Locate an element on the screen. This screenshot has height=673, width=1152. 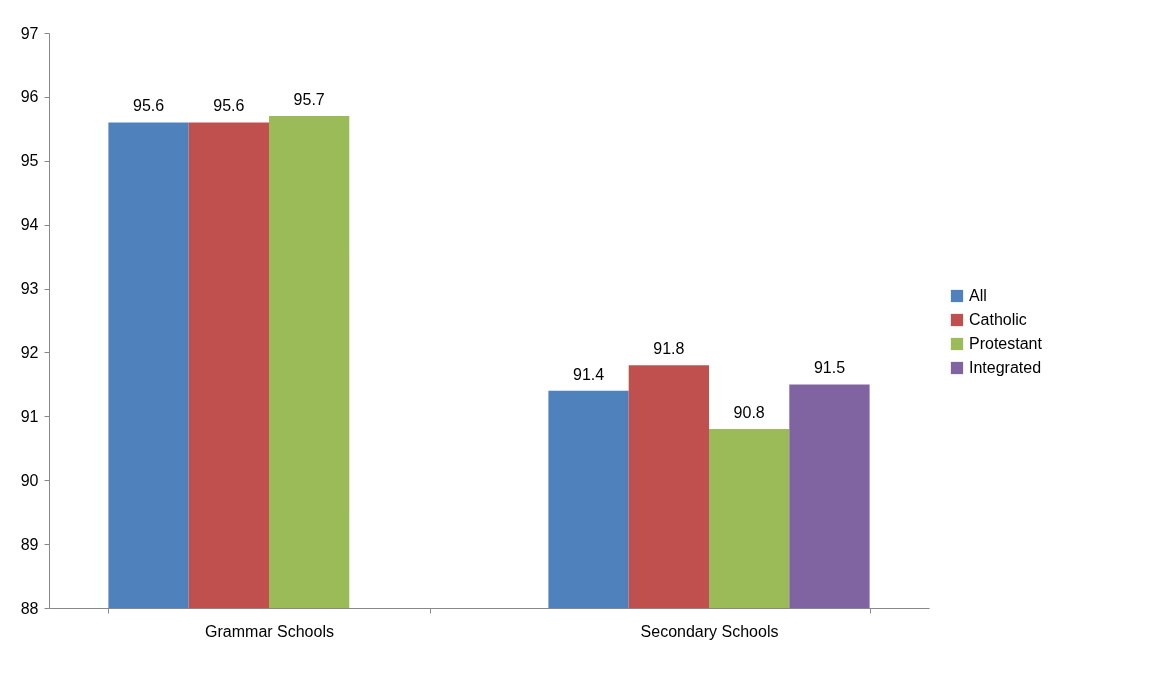
legend-label: Protestant is located at coordinates (1006, 343).